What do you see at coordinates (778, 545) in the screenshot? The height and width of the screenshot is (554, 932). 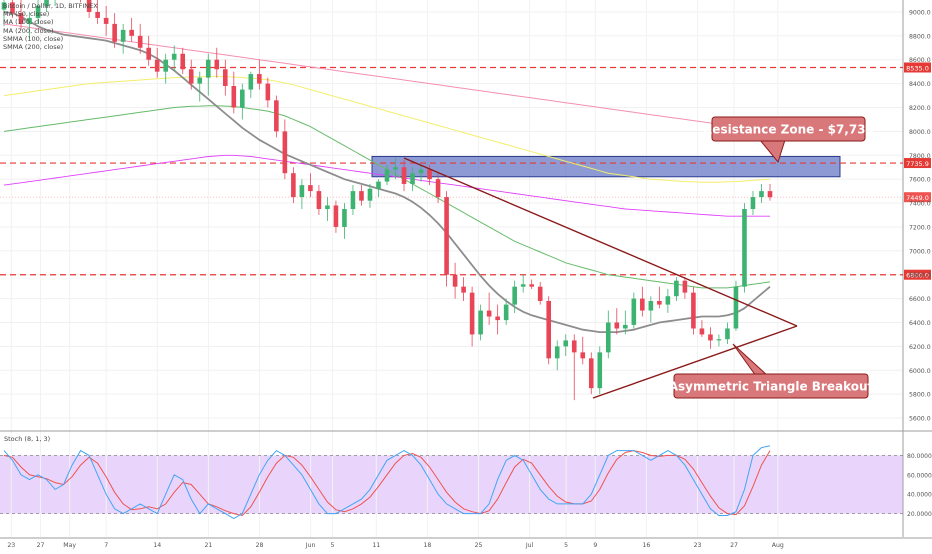 I see `time-tick-label: Aug` at bounding box center [778, 545].